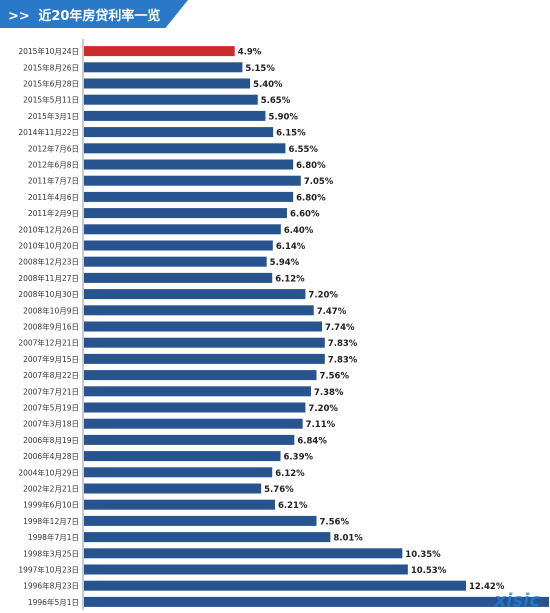 The image size is (550, 613). I want to click on value-label: 6.14%, so click(291, 247).